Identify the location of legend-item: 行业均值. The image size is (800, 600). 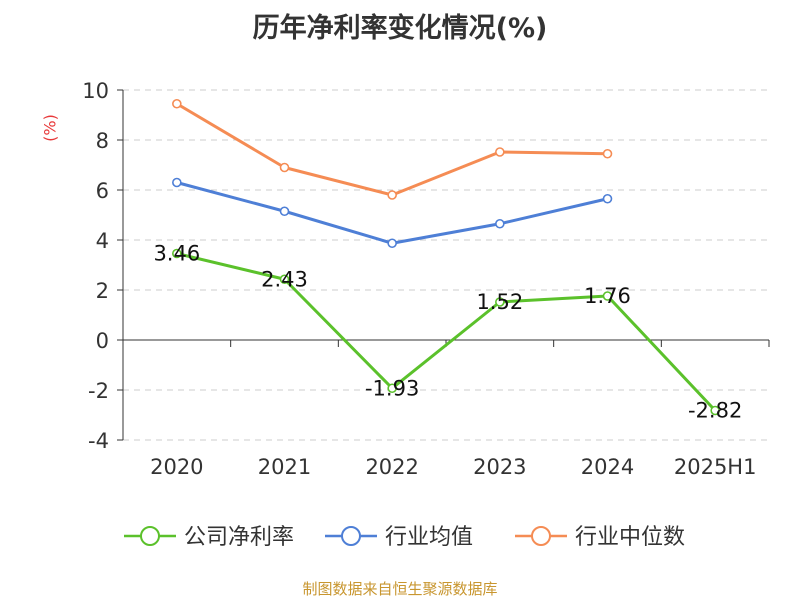
(399, 537).